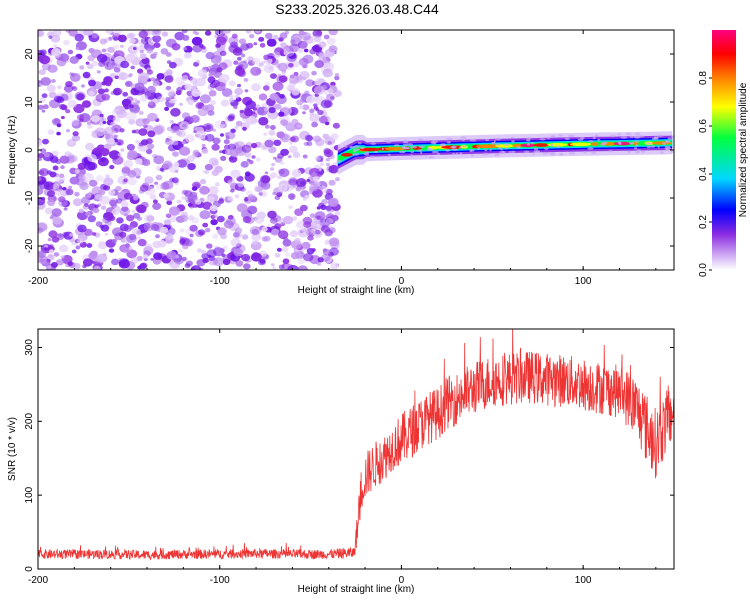 This screenshot has height=600, width=750. I want to click on colorbar, so click(724, 150).